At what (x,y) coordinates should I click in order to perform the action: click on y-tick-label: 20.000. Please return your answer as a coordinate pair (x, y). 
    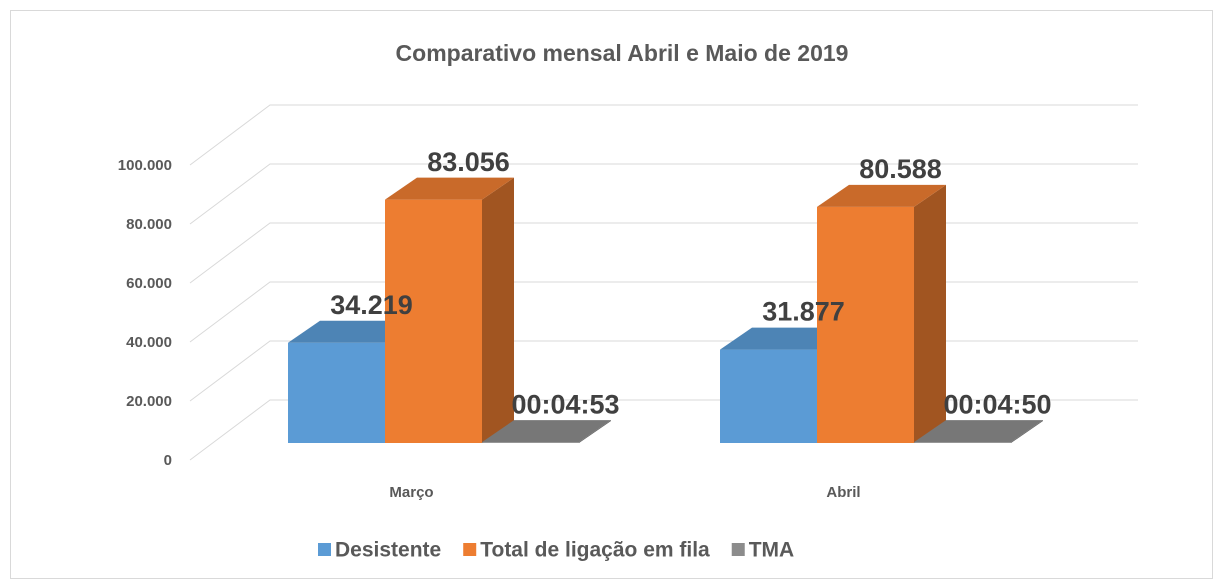
    Looking at the image, I should click on (149, 401).